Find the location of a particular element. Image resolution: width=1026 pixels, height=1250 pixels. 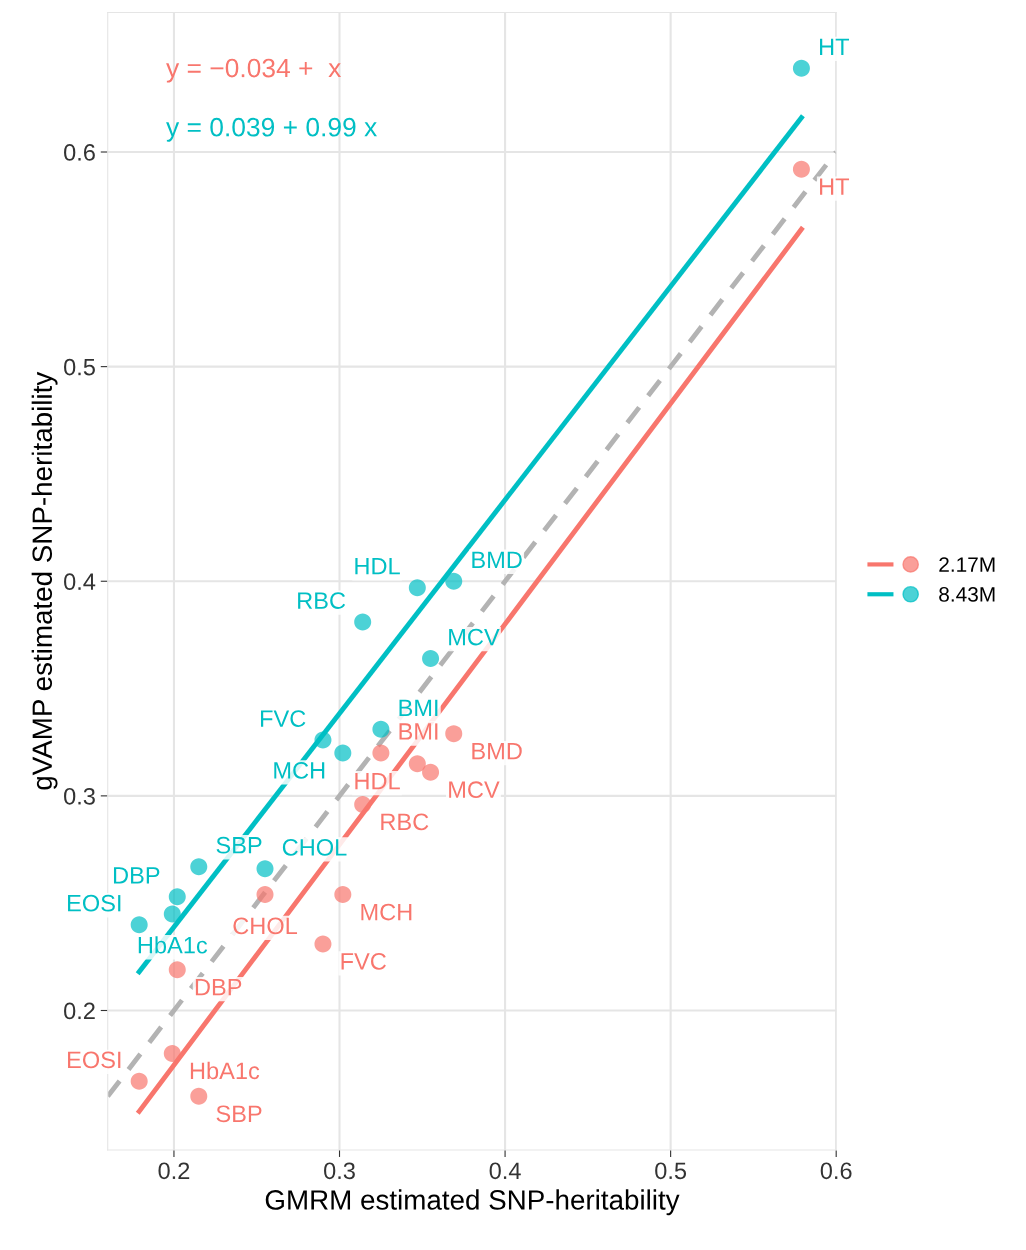

x-tick-label: 0.2 is located at coordinates (174, 1171).